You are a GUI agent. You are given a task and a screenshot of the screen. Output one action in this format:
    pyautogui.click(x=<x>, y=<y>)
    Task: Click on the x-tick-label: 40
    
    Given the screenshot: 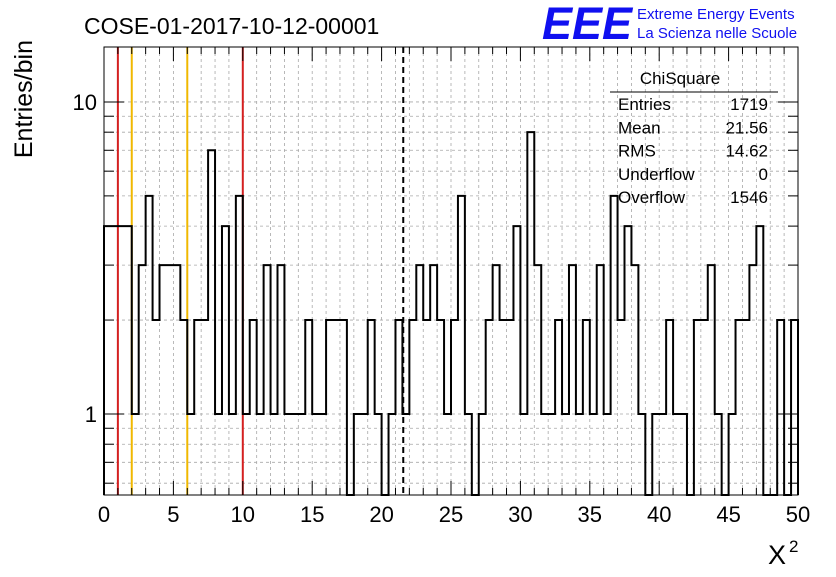 What is the action you would take?
    pyautogui.click(x=659, y=514)
    